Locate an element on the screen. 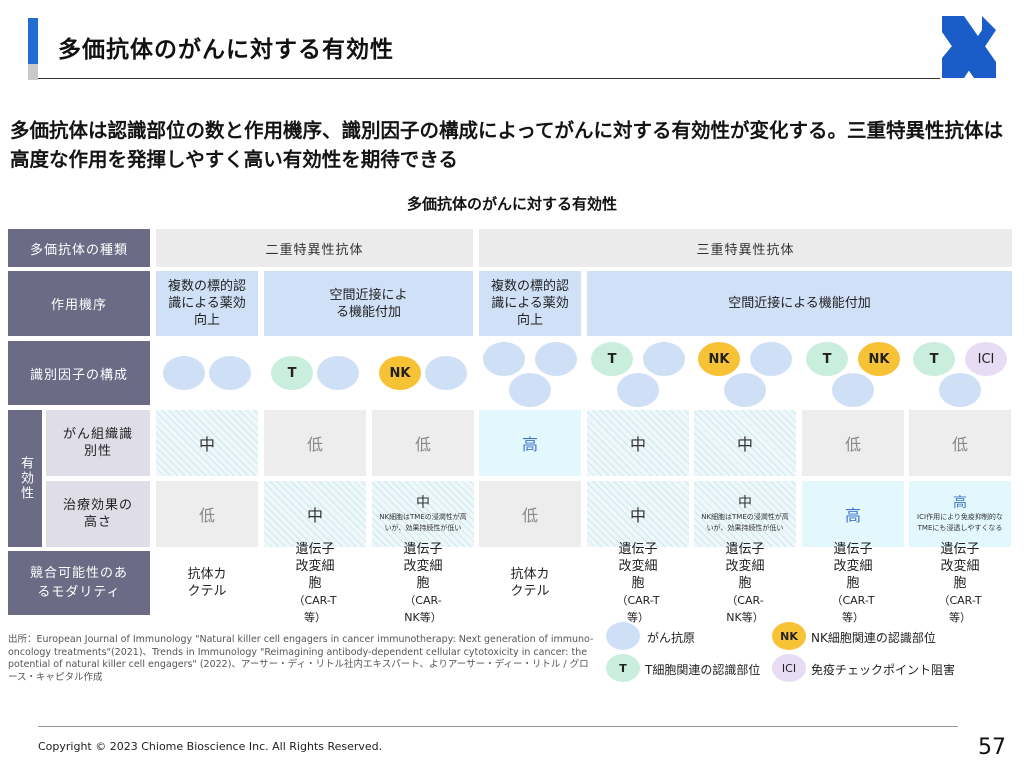 This screenshot has height=767, width=1024. row-label-efficacy: 有効性 is located at coordinates (25, 478).